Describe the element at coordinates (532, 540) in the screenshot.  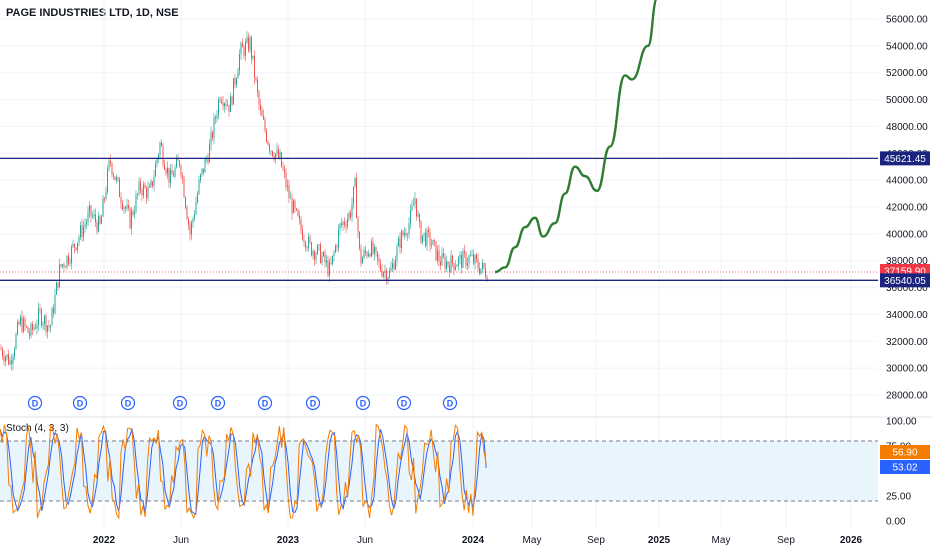
I see `time-tick-label: May` at that location.